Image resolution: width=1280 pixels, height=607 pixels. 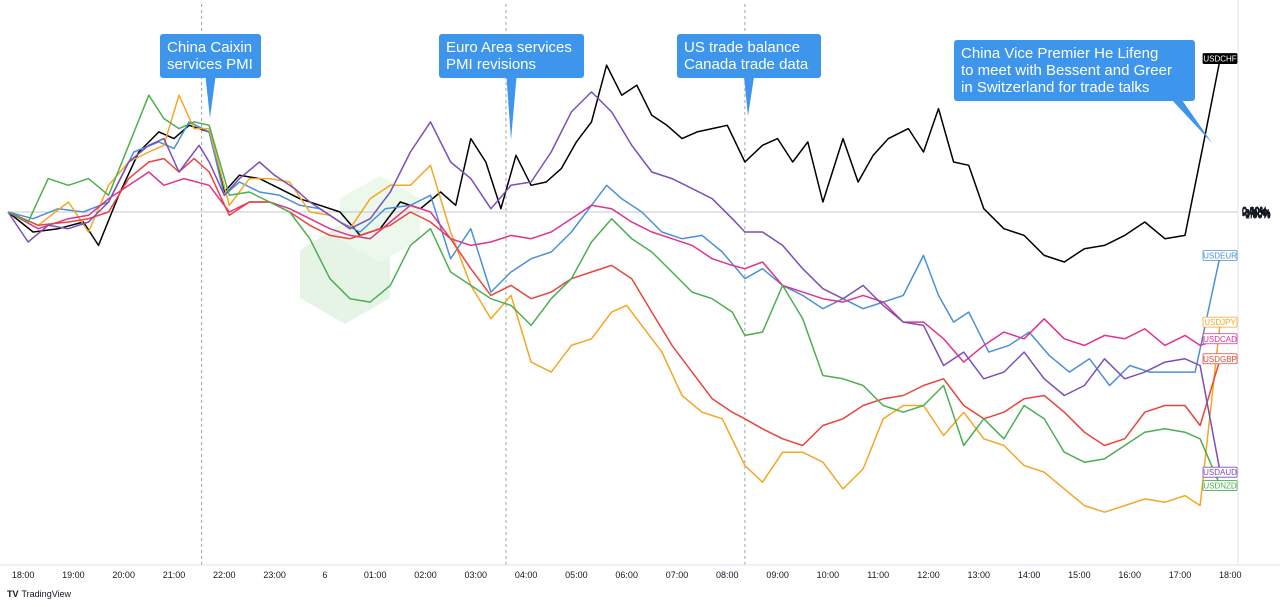 I want to click on watermark-hexagon, so click(x=380, y=219).